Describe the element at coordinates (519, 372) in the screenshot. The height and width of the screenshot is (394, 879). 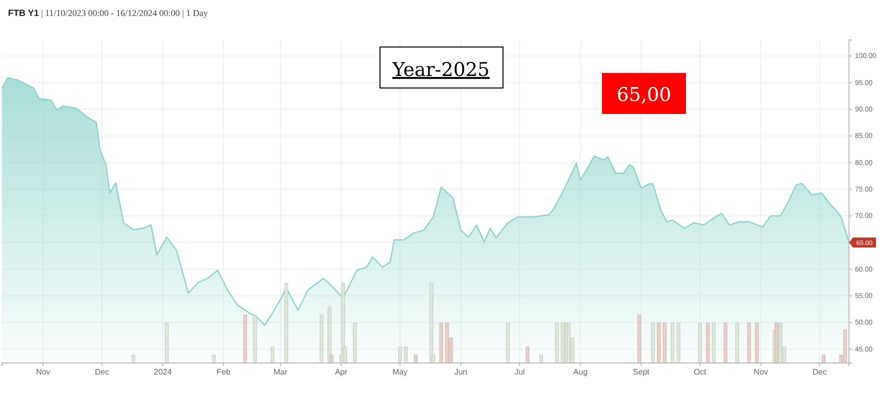
I see `x-tick-label: Jul` at that location.